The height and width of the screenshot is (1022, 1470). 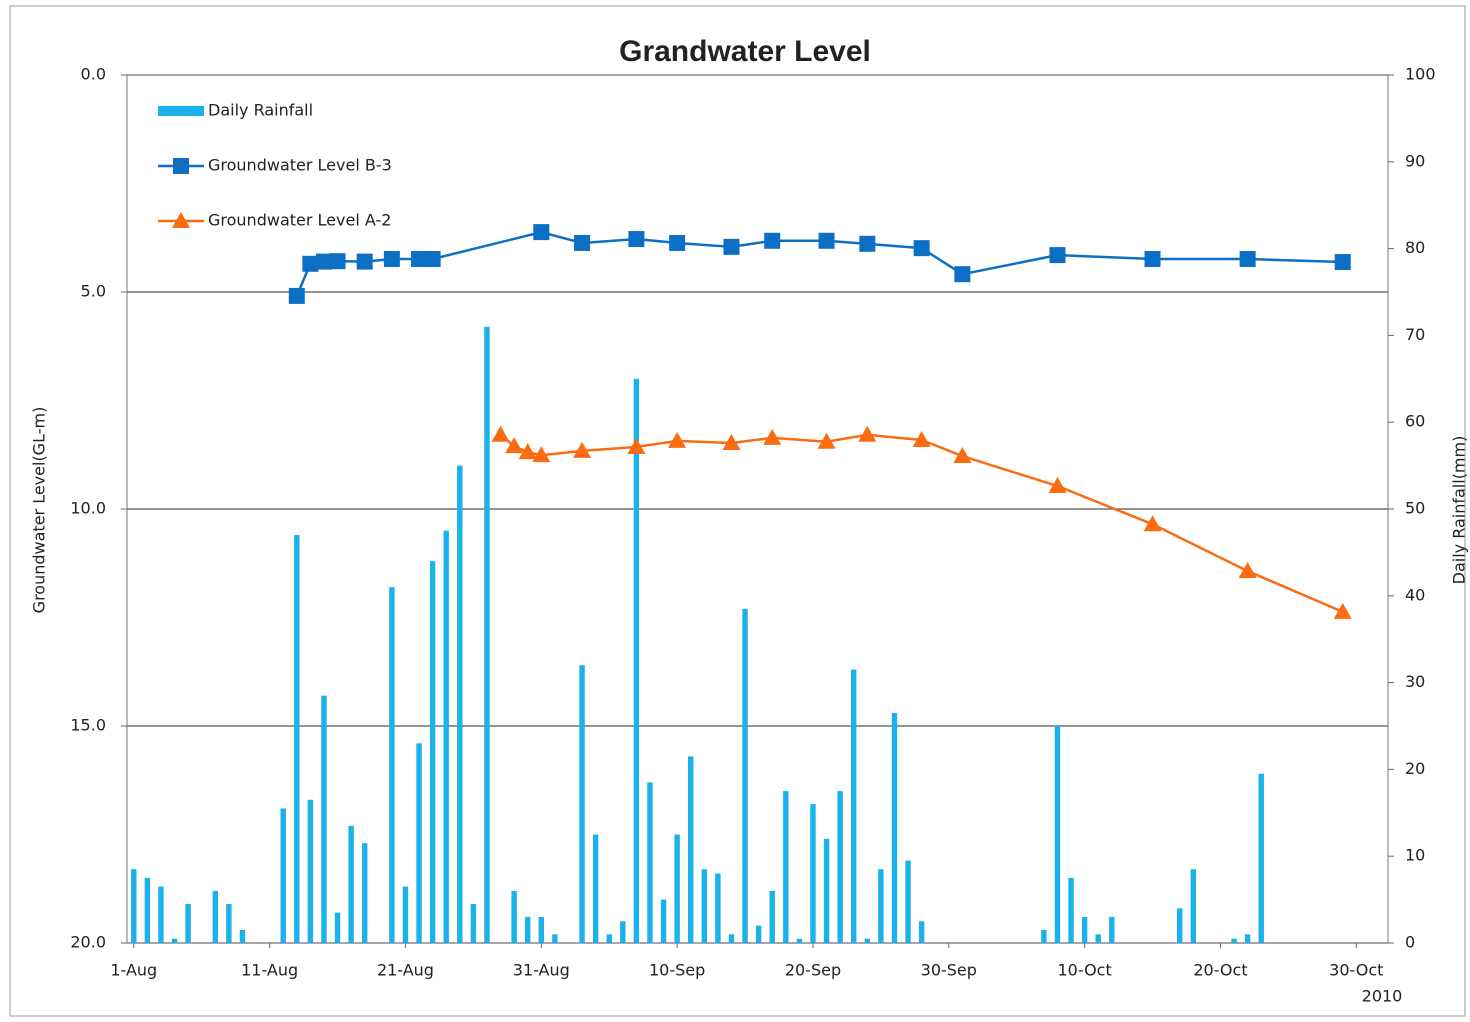 What do you see at coordinates (88, 508) in the screenshot?
I see `y-tick-label: 10.0` at bounding box center [88, 508].